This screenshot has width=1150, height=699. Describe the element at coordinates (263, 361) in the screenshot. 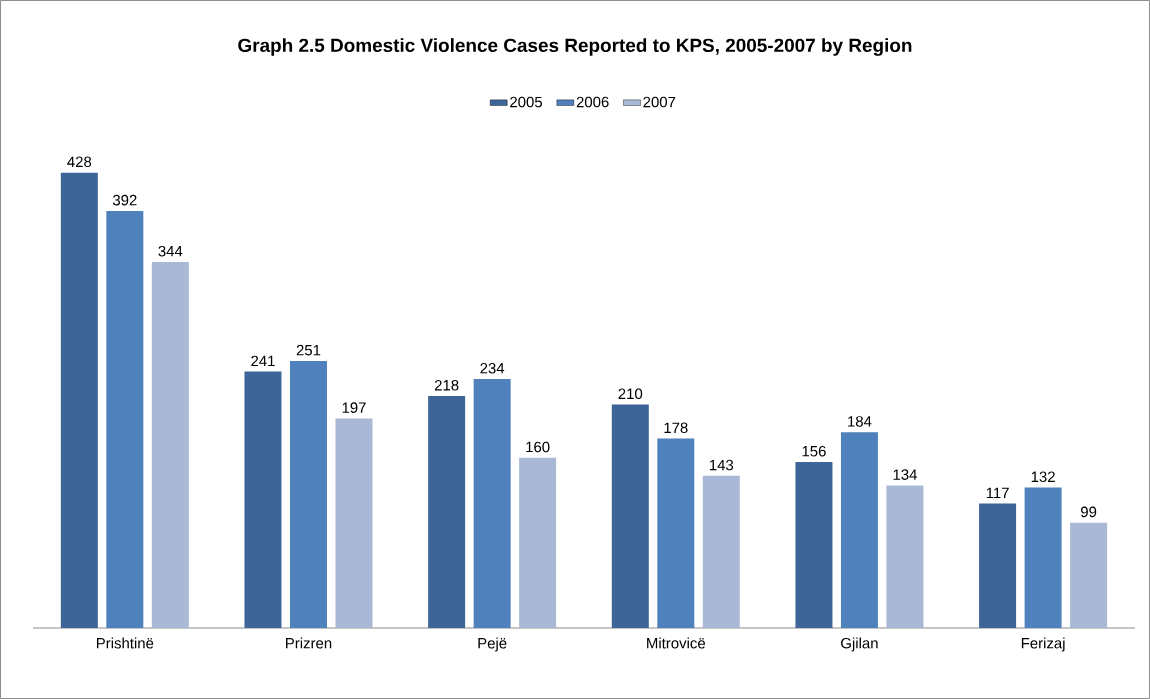

I see `data-label: 241` at that location.